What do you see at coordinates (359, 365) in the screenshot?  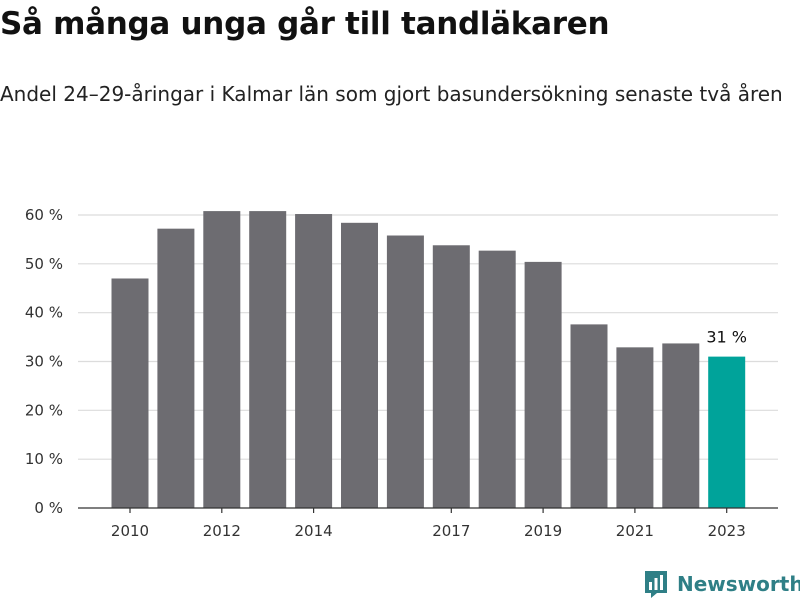 I see `bar-2015` at bounding box center [359, 365].